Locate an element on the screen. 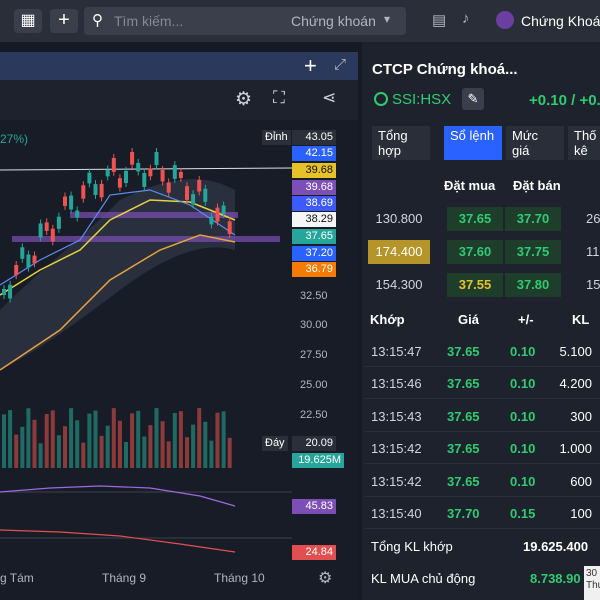 Image resolution: width=600 pixels, height=600 pixels. search-box is located at coordinates (245, 21).